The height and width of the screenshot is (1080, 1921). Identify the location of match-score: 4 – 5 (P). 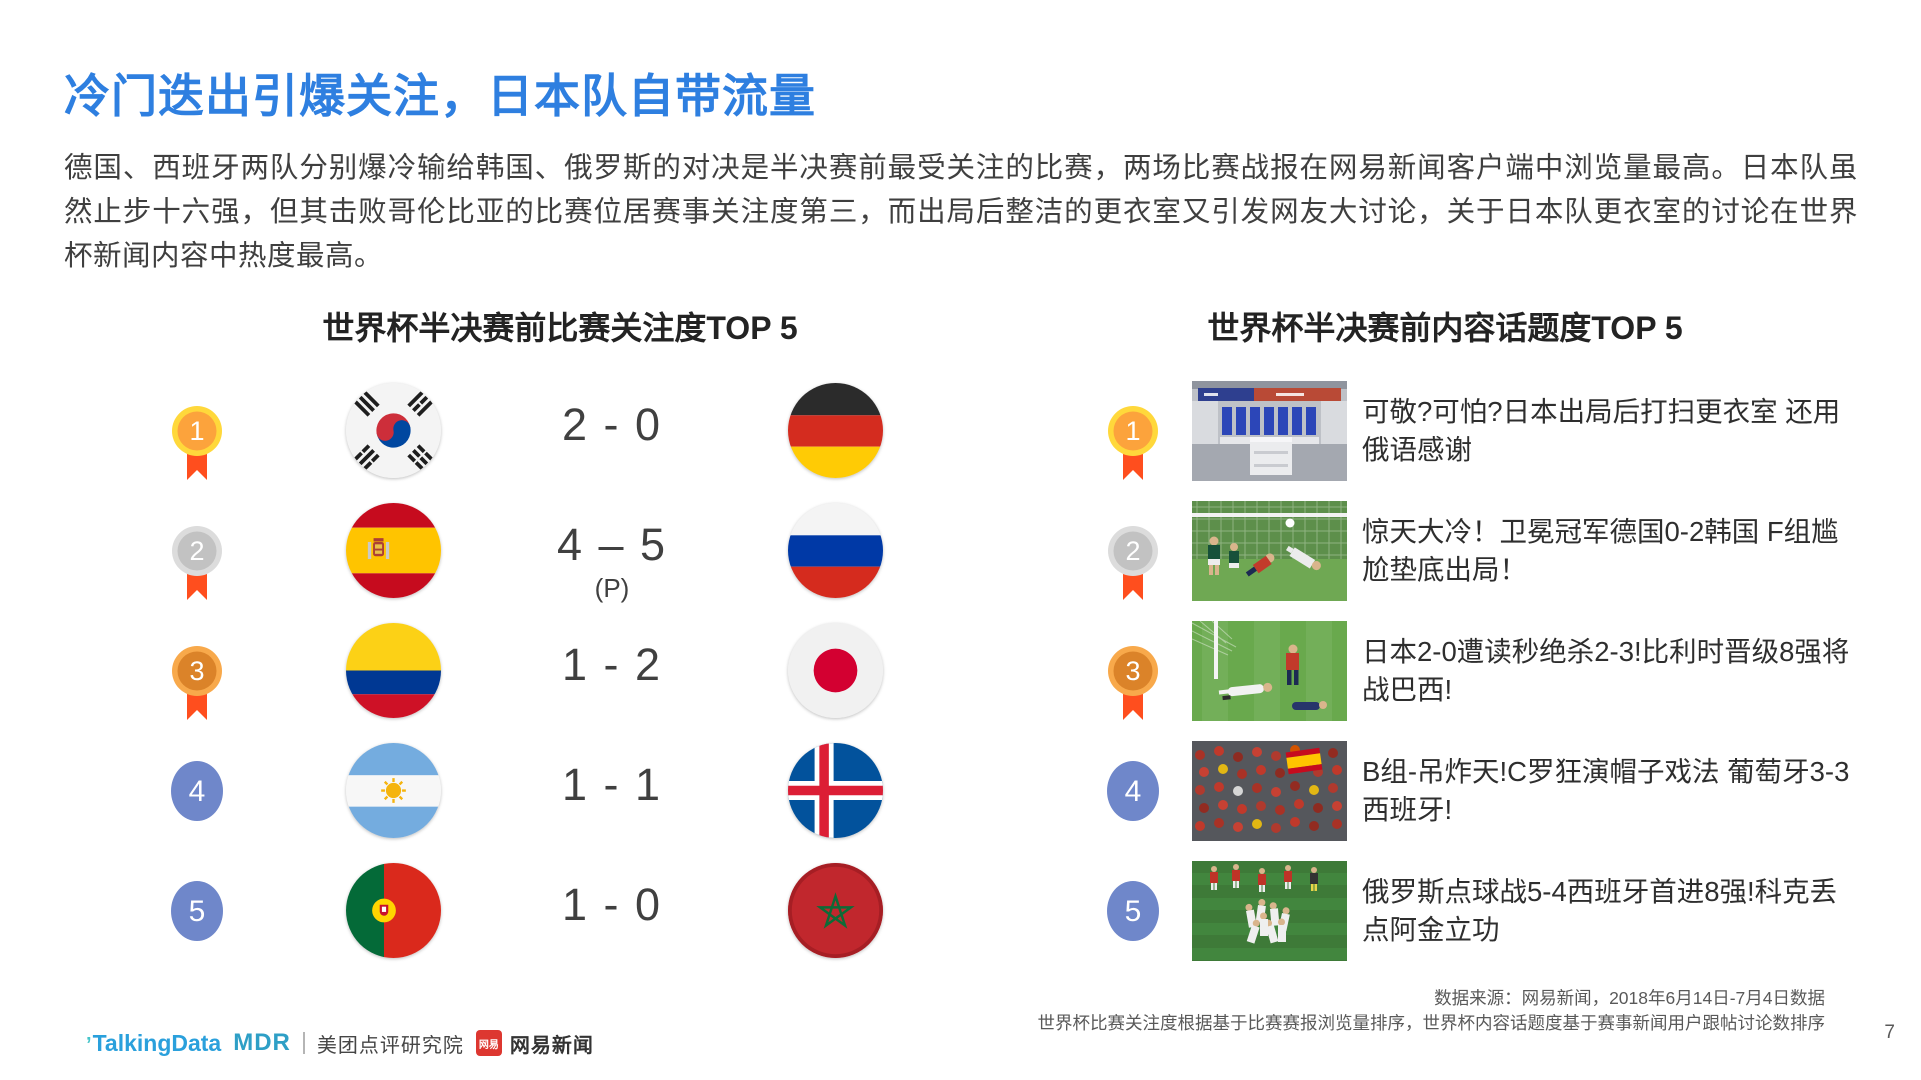
(612, 561).